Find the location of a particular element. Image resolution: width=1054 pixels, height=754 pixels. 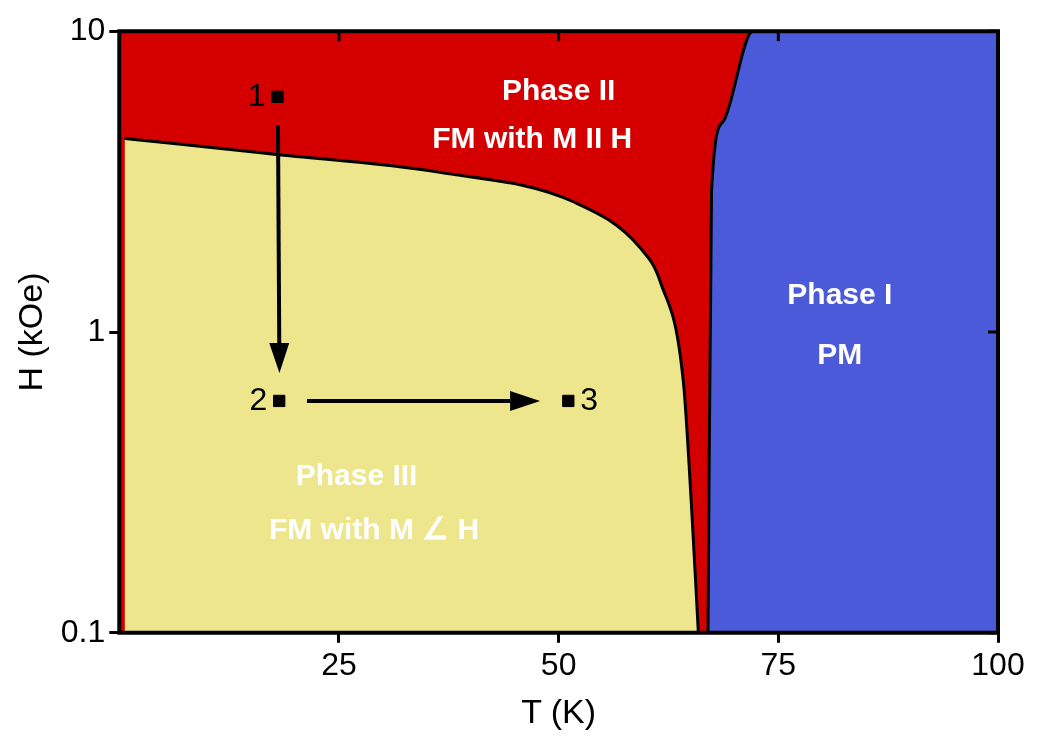

x-tick-label: 50 is located at coordinates (558, 663).